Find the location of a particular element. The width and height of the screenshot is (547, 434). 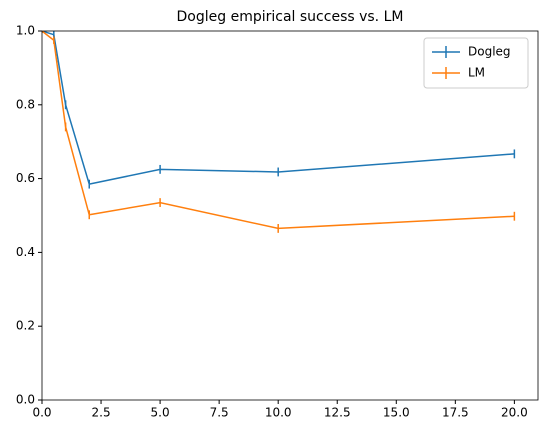

y-tick-label: 0.4 is located at coordinates (25, 252).